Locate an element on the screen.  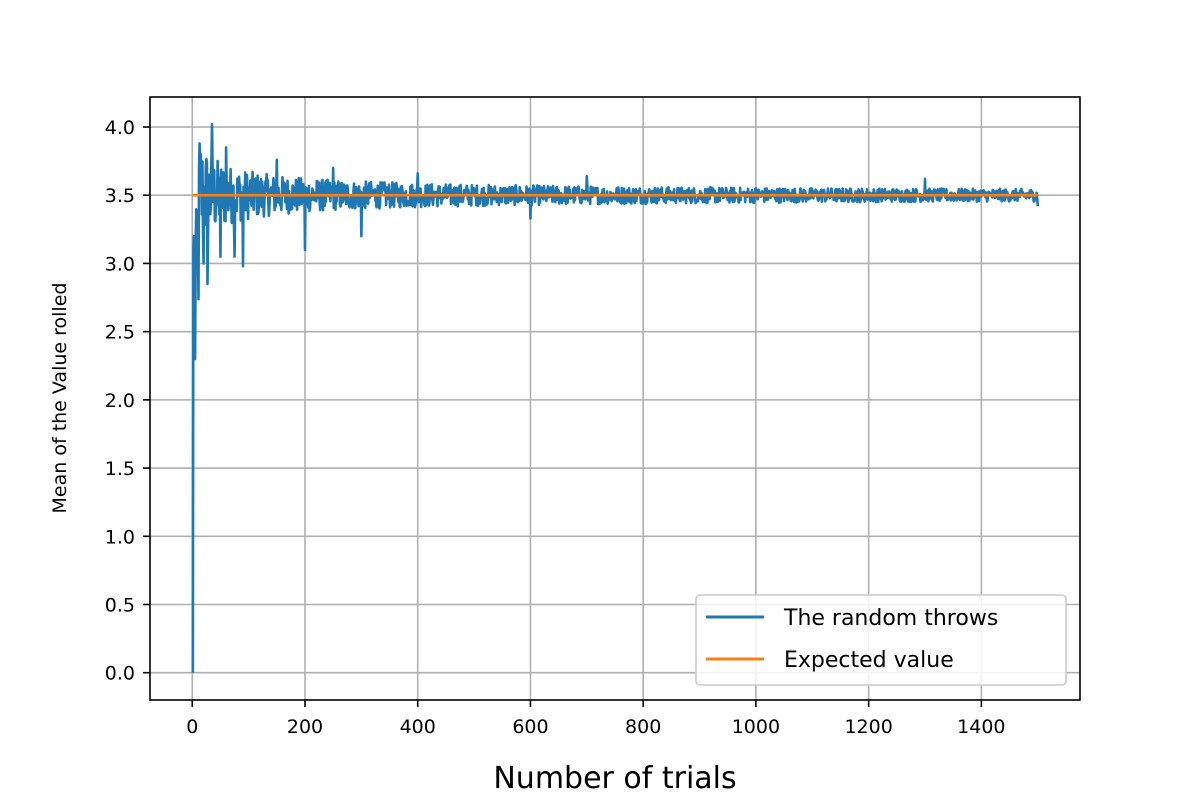
y-tick-label: 4.0 is located at coordinates (120, 128).